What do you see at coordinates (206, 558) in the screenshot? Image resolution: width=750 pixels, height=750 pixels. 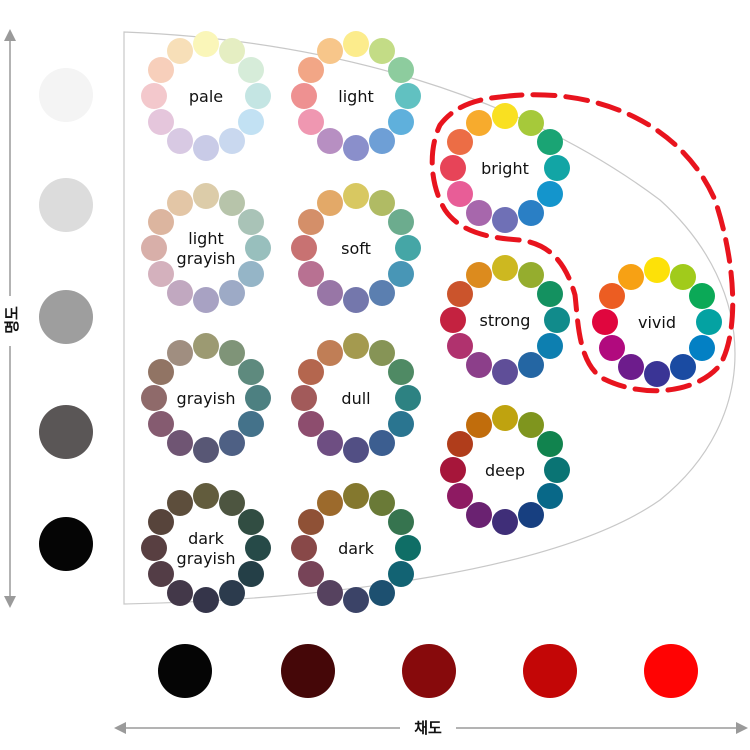 I see `tone-label-dark-grayish: grayish` at bounding box center [206, 558].